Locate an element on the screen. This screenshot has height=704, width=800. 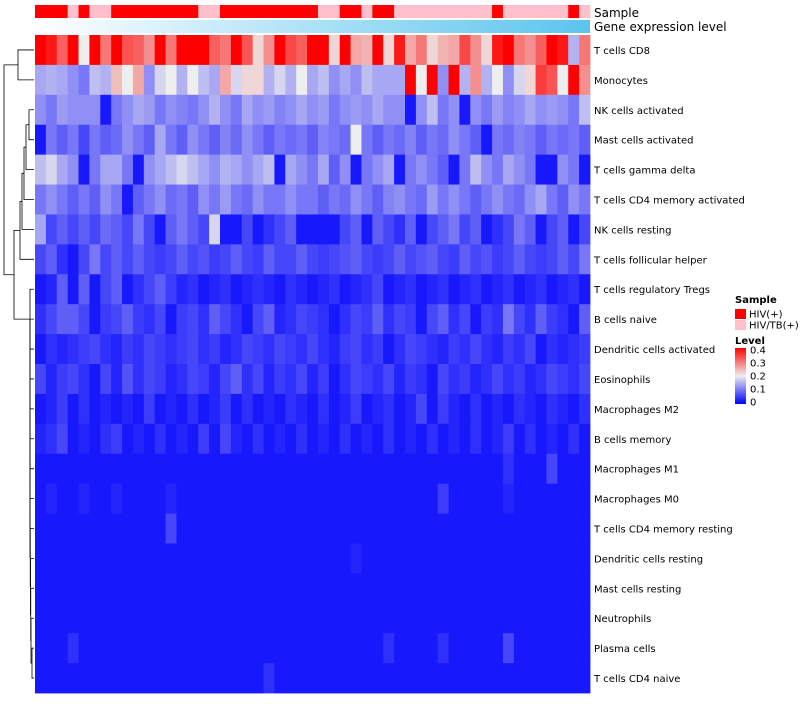
row-dendrogram is located at coordinates (18, 364).